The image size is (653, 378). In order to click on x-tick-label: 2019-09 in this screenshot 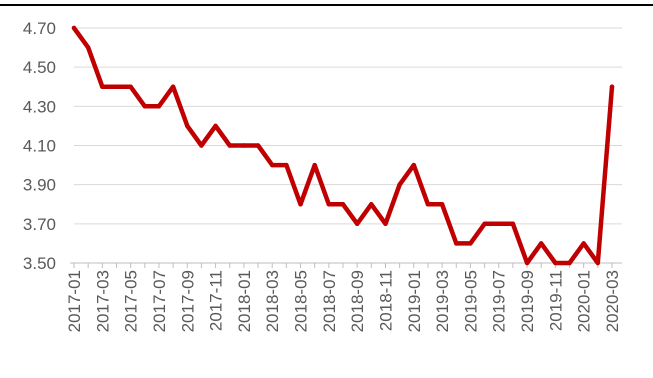, I will do `click(527, 301)`.